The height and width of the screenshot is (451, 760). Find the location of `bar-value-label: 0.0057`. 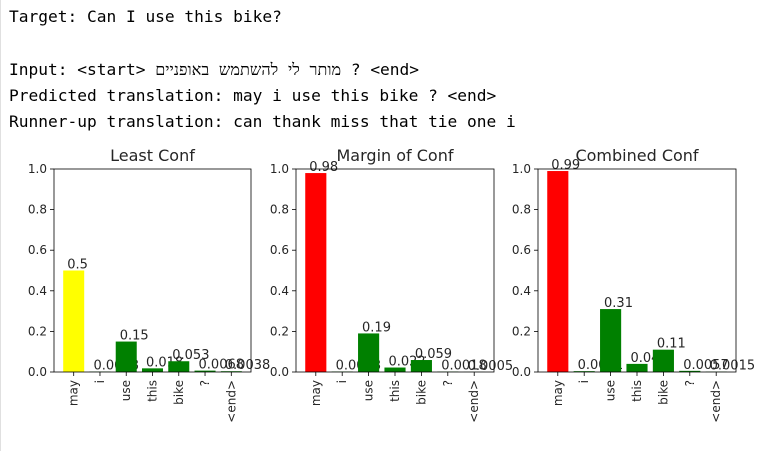

bar-value-label: 0.0057 is located at coordinates (706, 365).